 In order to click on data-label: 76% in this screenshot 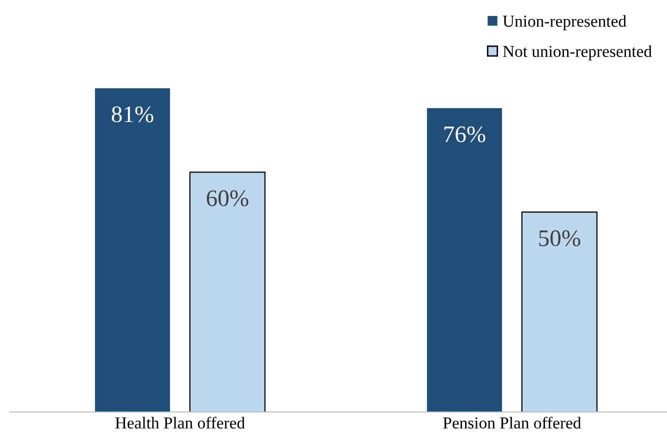, I will do `click(465, 134)`.